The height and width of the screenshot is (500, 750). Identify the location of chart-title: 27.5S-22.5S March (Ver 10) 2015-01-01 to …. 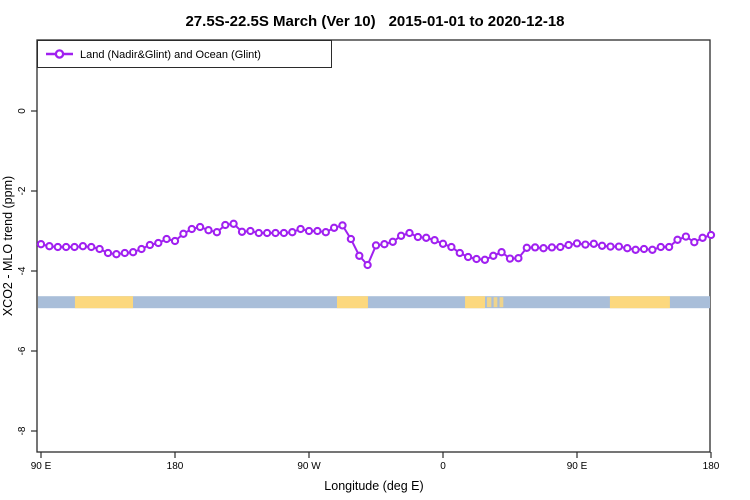
(374, 21).